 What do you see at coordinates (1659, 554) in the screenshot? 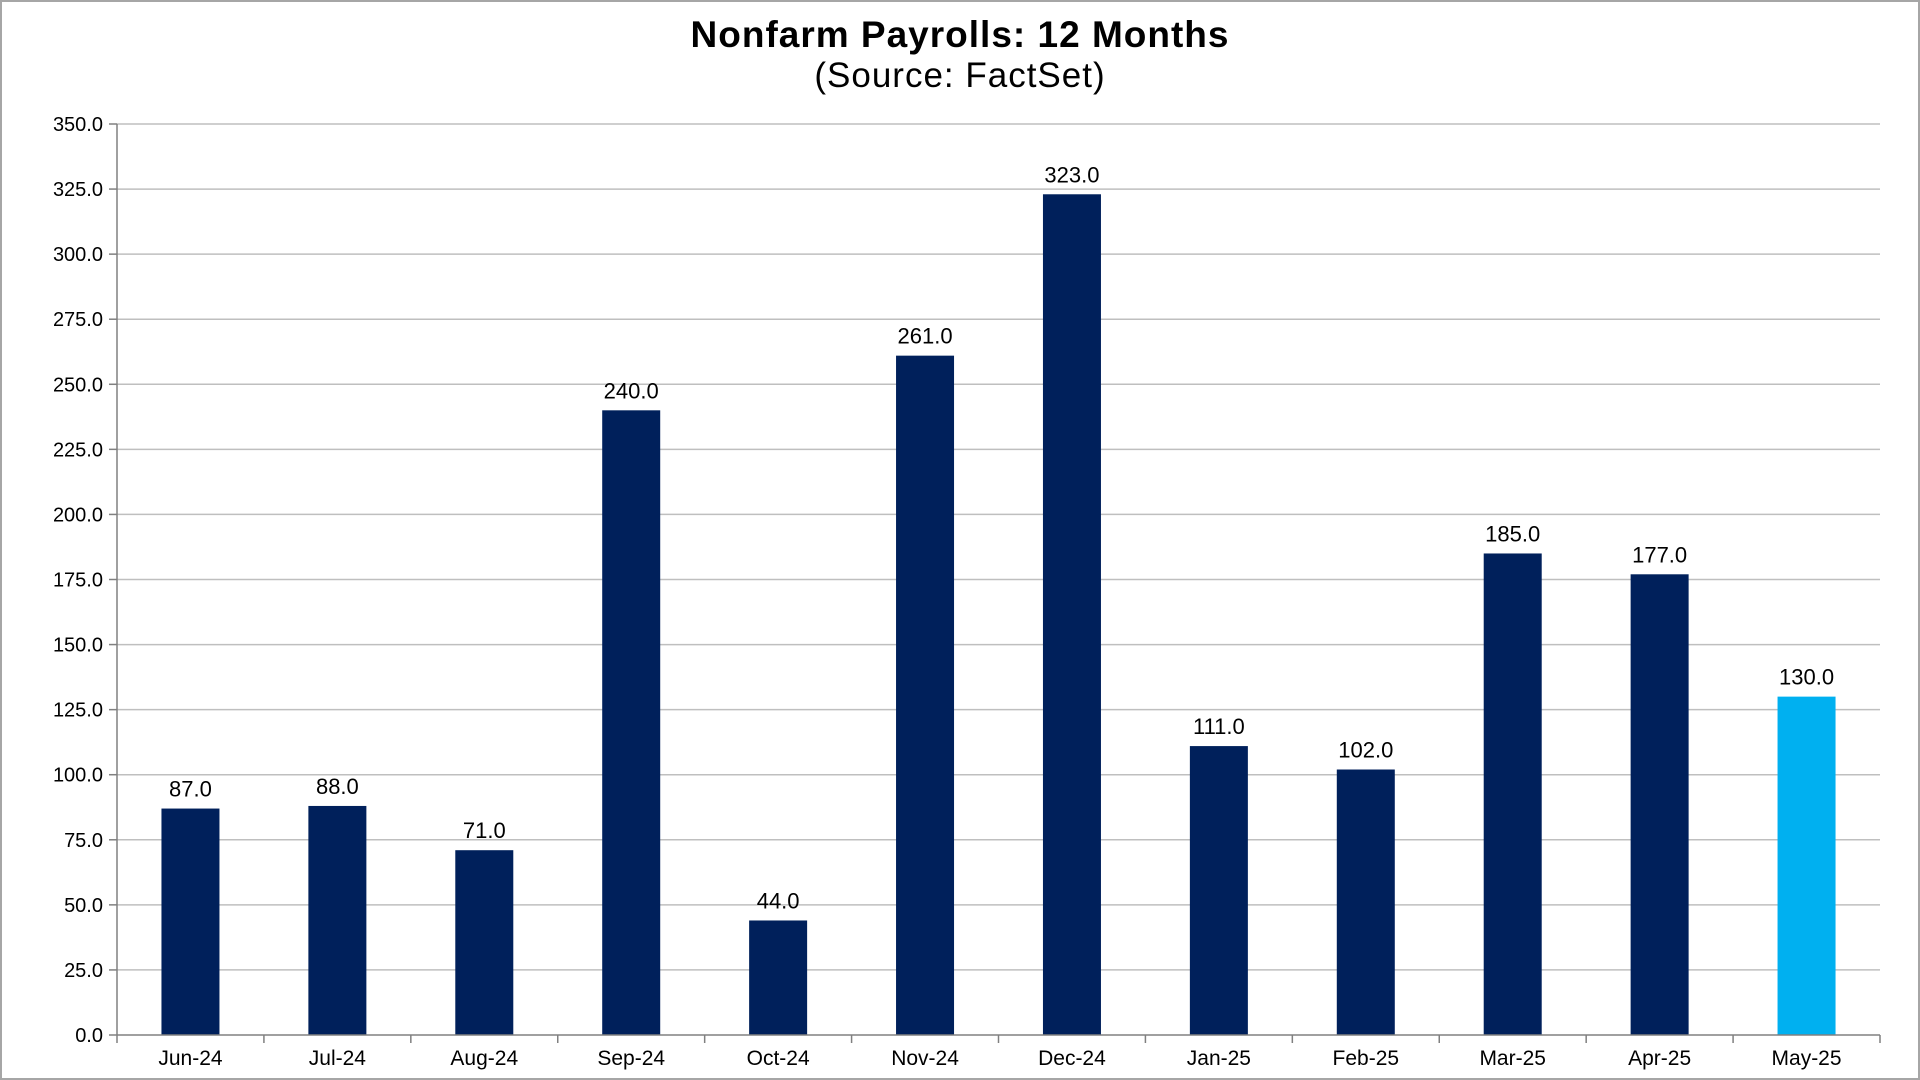
I see `data-label: 177.0` at bounding box center [1659, 554].